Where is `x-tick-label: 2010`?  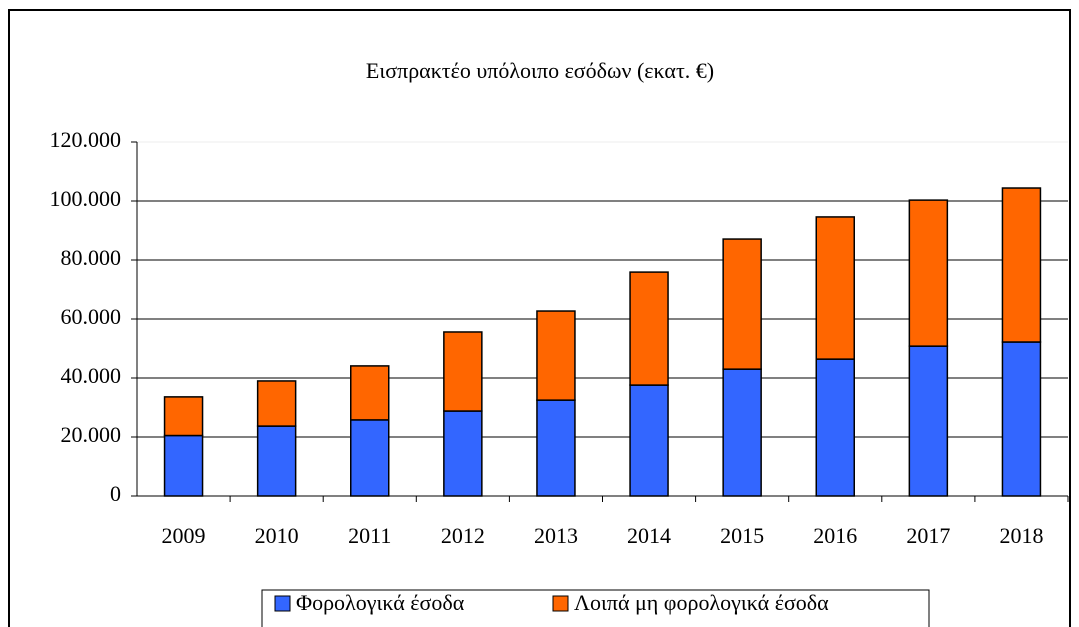 x-tick-label: 2010 is located at coordinates (277, 535).